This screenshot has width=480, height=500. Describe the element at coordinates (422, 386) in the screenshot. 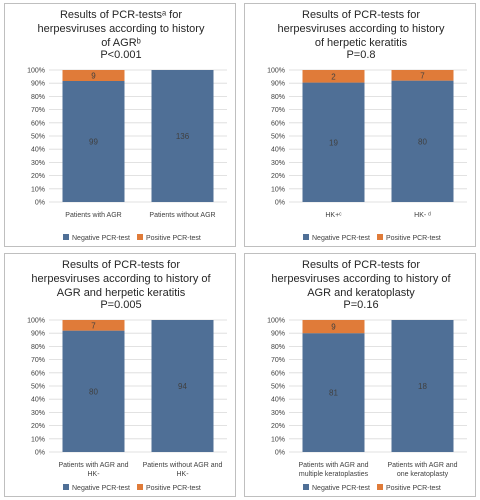

I see `data-label: 18` at that location.